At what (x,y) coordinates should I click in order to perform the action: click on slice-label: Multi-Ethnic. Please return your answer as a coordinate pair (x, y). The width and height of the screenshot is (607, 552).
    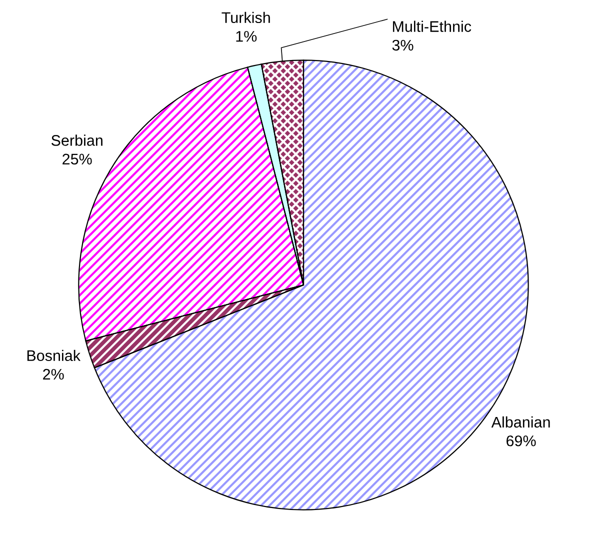
    Looking at the image, I should click on (432, 26).